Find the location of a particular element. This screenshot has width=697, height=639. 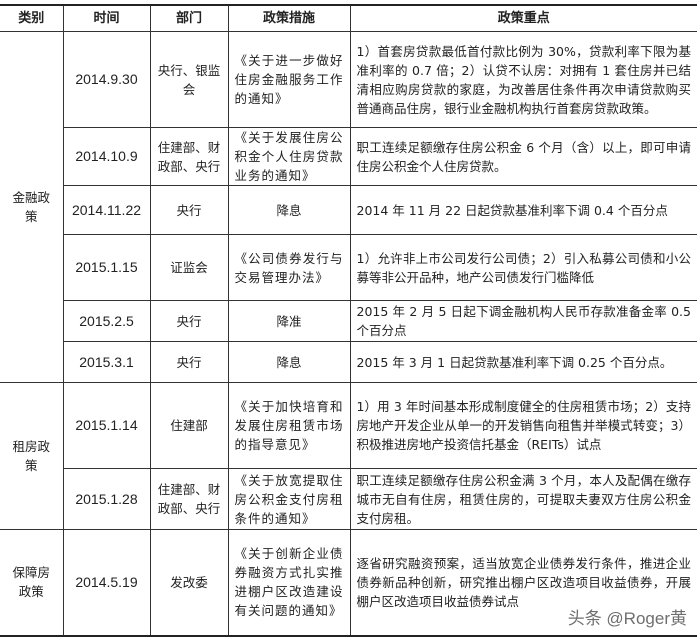

measure-cell: 《公司债券发行与交易管理办法》 is located at coordinates (289, 267).